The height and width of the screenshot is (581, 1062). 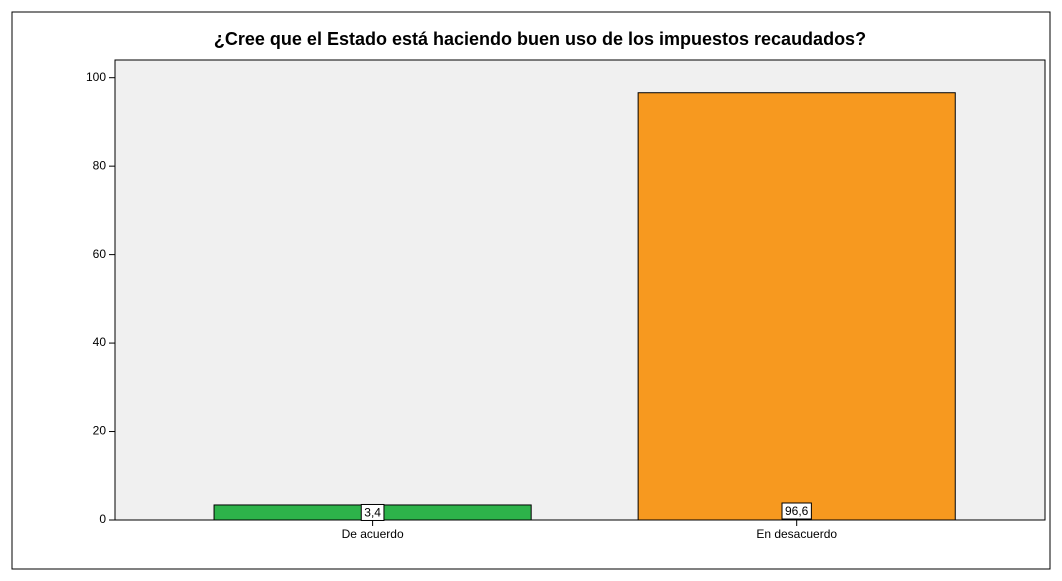 I want to click on y-tick-label: 60, so click(x=100, y=254).